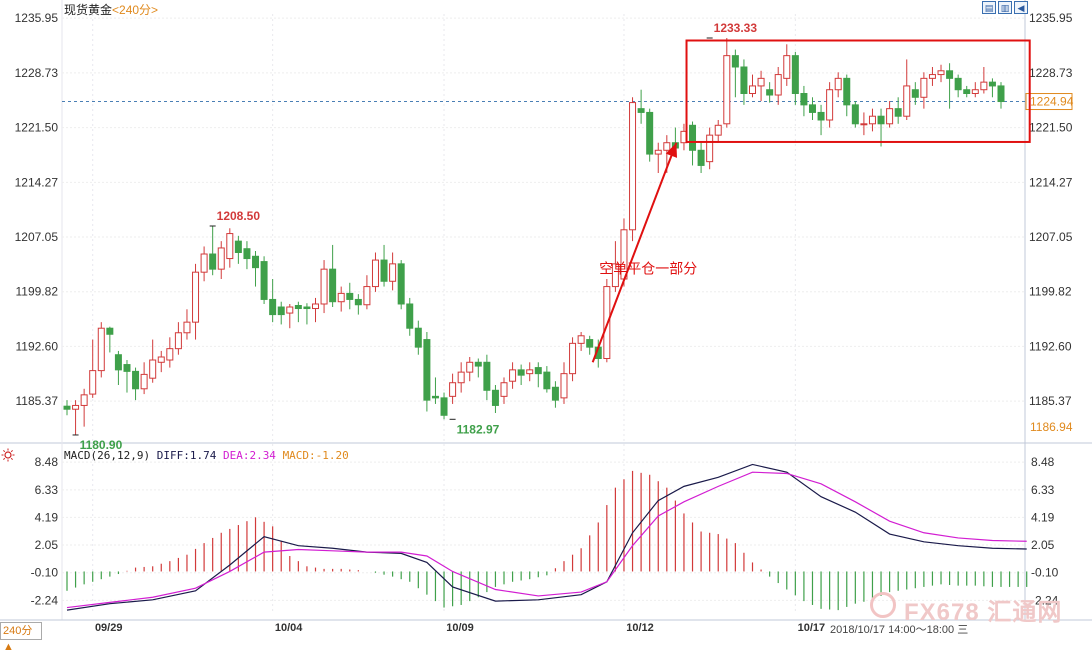 This screenshot has height=655, width=1092. What do you see at coordinates (1051, 237) in the screenshot?
I see `price-tick-label: 1207.05` at bounding box center [1051, 237].